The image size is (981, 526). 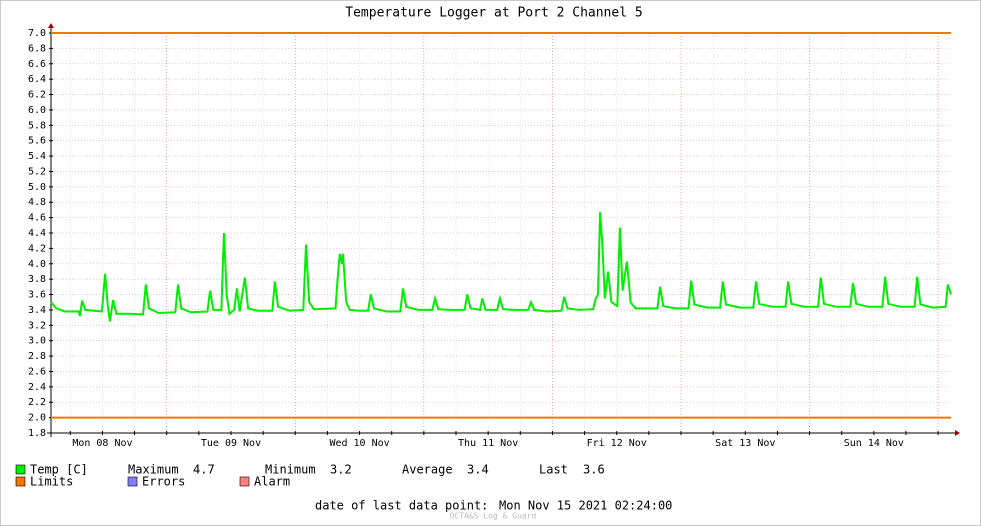 I want to click on stat-value: 3.4, so click(x=478, y=470).